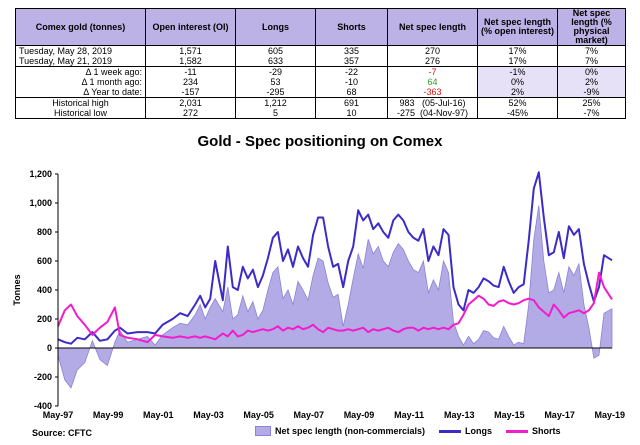  I want to click on table-cell: -295, so click(275, 92).